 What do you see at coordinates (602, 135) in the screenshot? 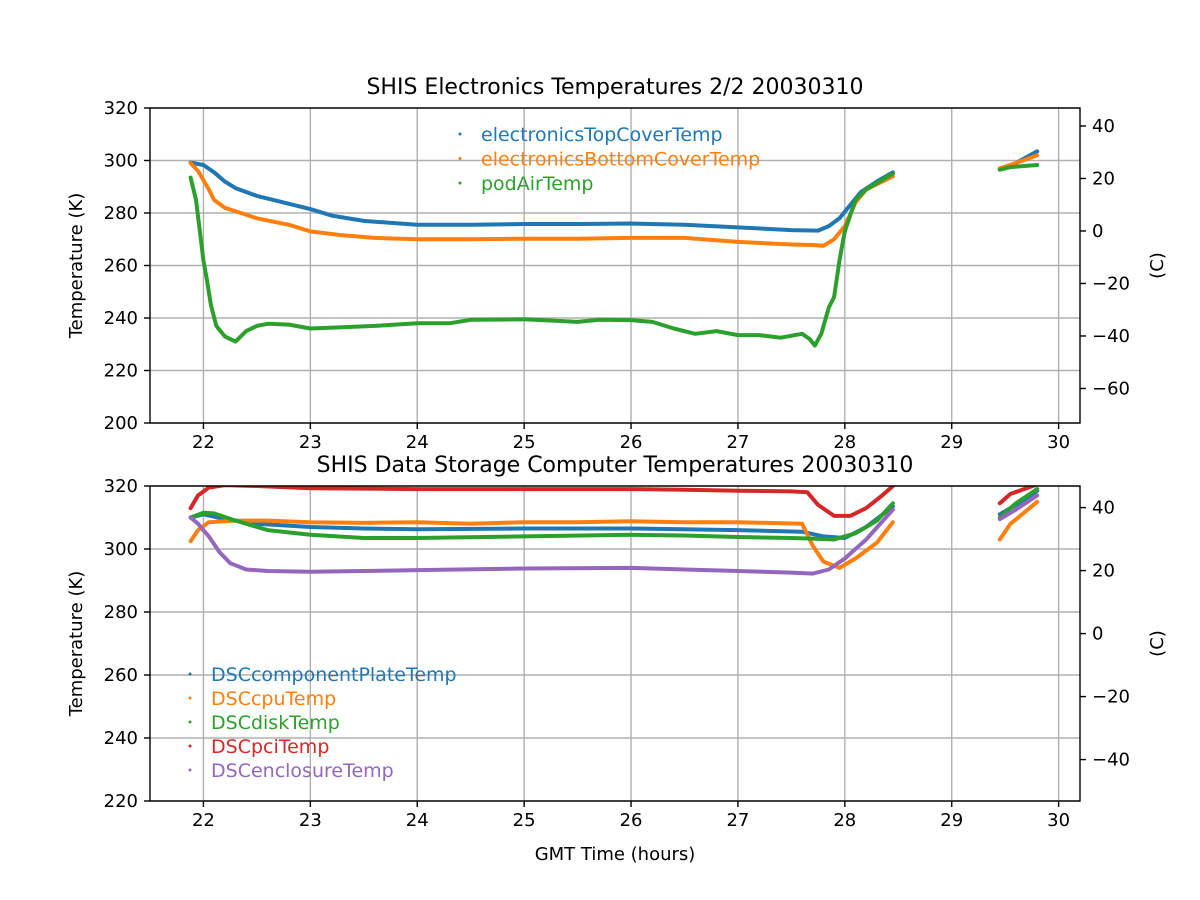
I see `legend-entry: electronicsTopCoverTemp` at bounding box center [602, 135].